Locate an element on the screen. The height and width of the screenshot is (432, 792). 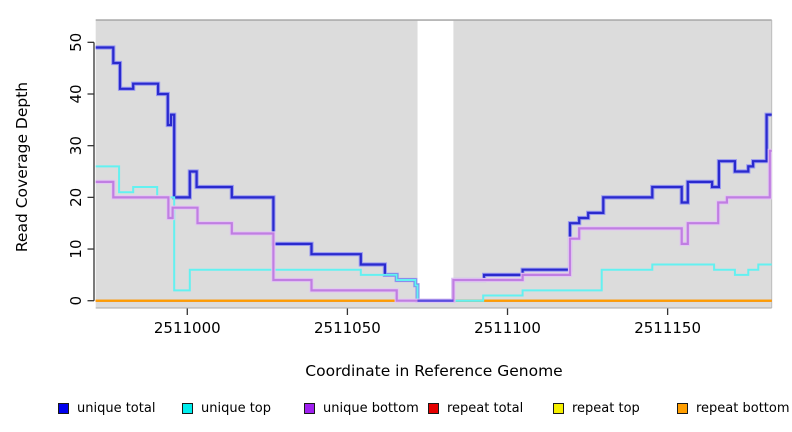
y-tick-label: 10 is located at coordinates (76, 248).